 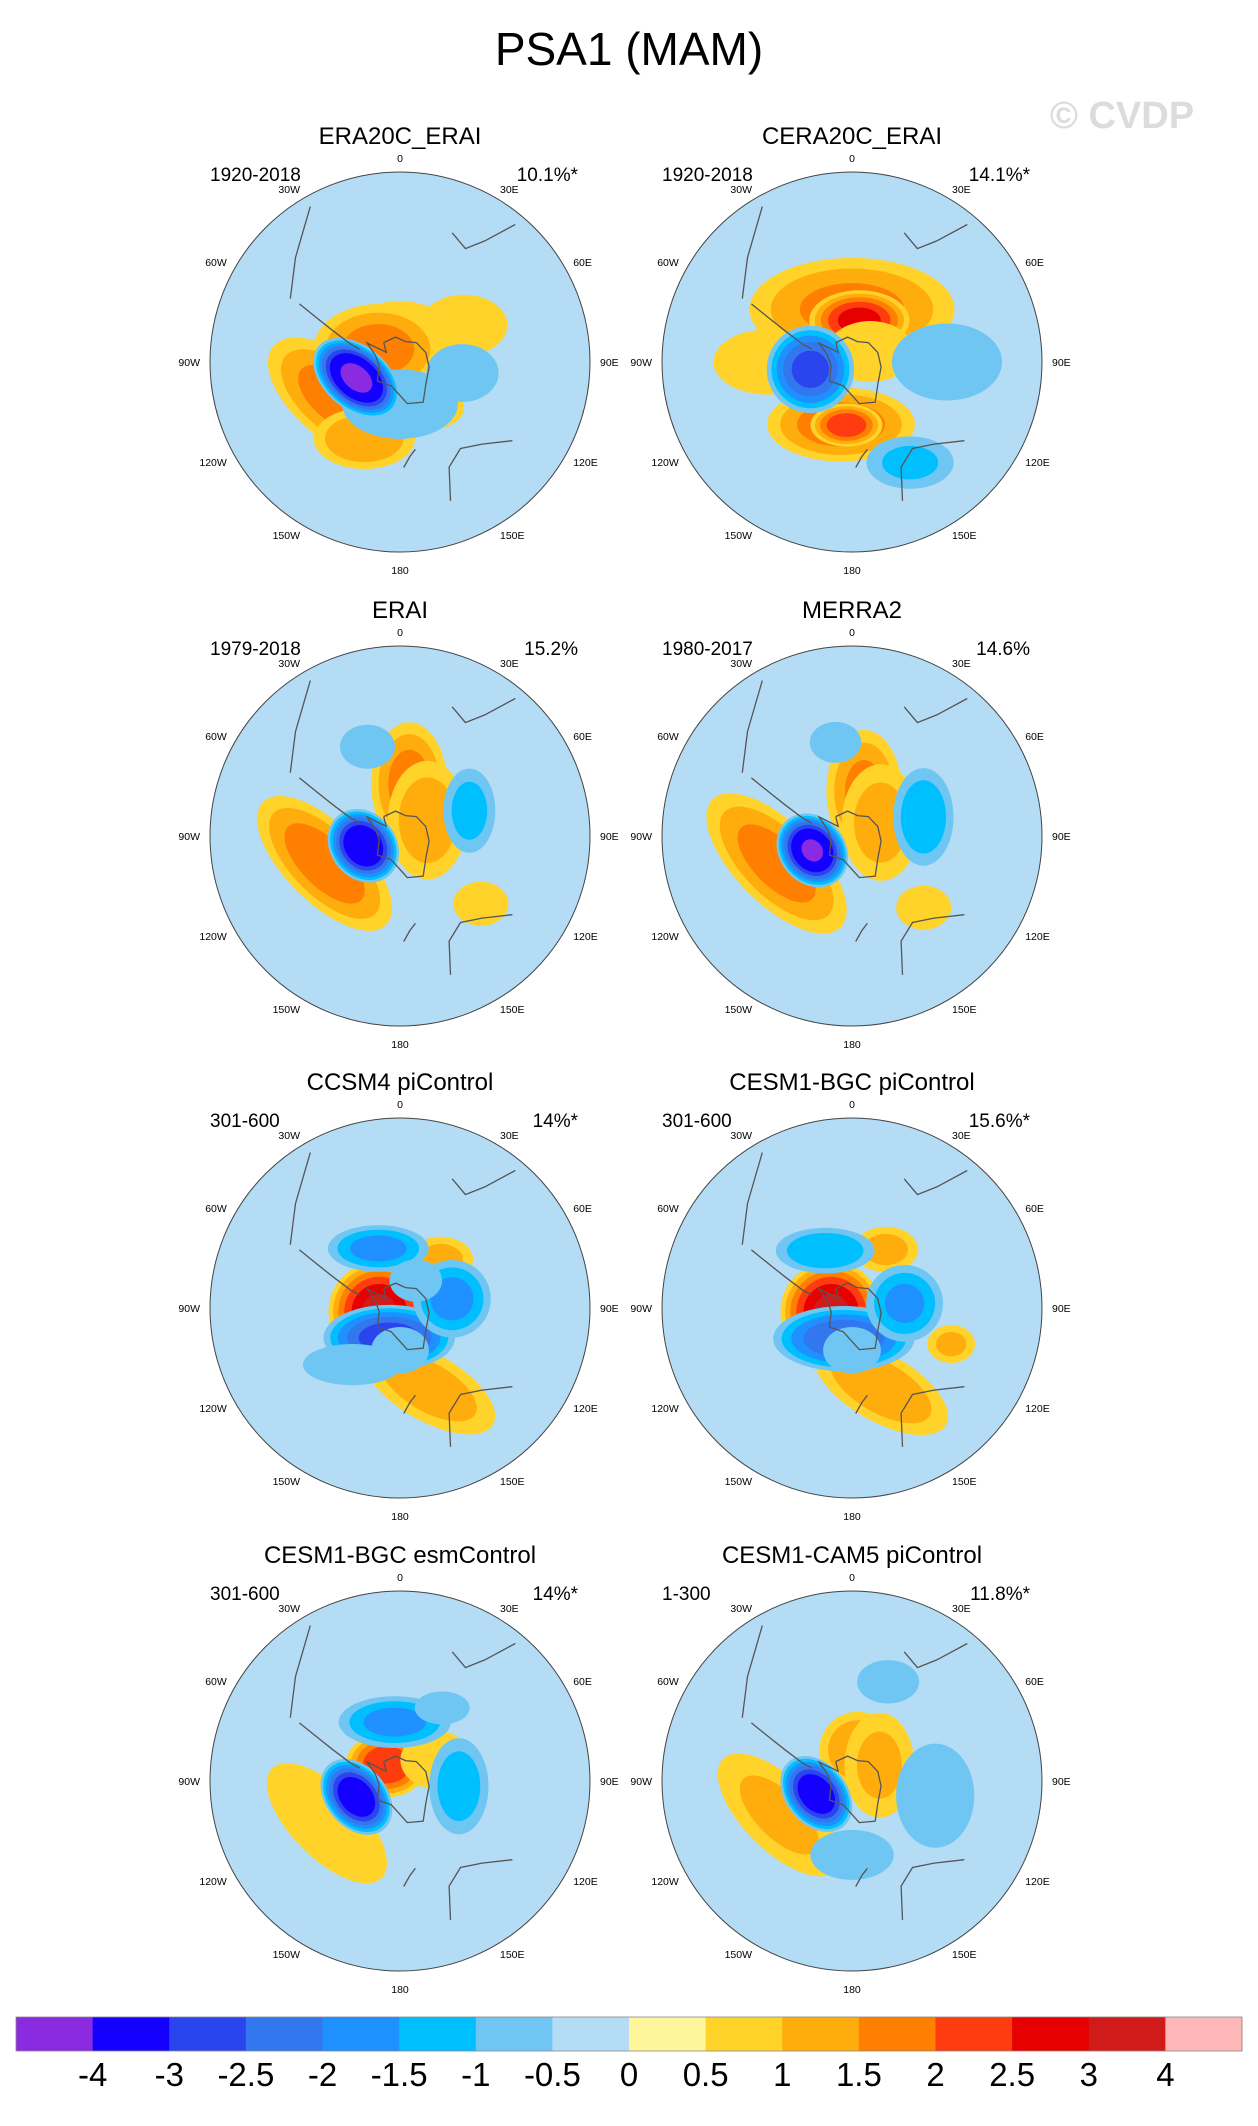 I want to click on colorbar-tick-label: 0, so click(x=629, y=2074).